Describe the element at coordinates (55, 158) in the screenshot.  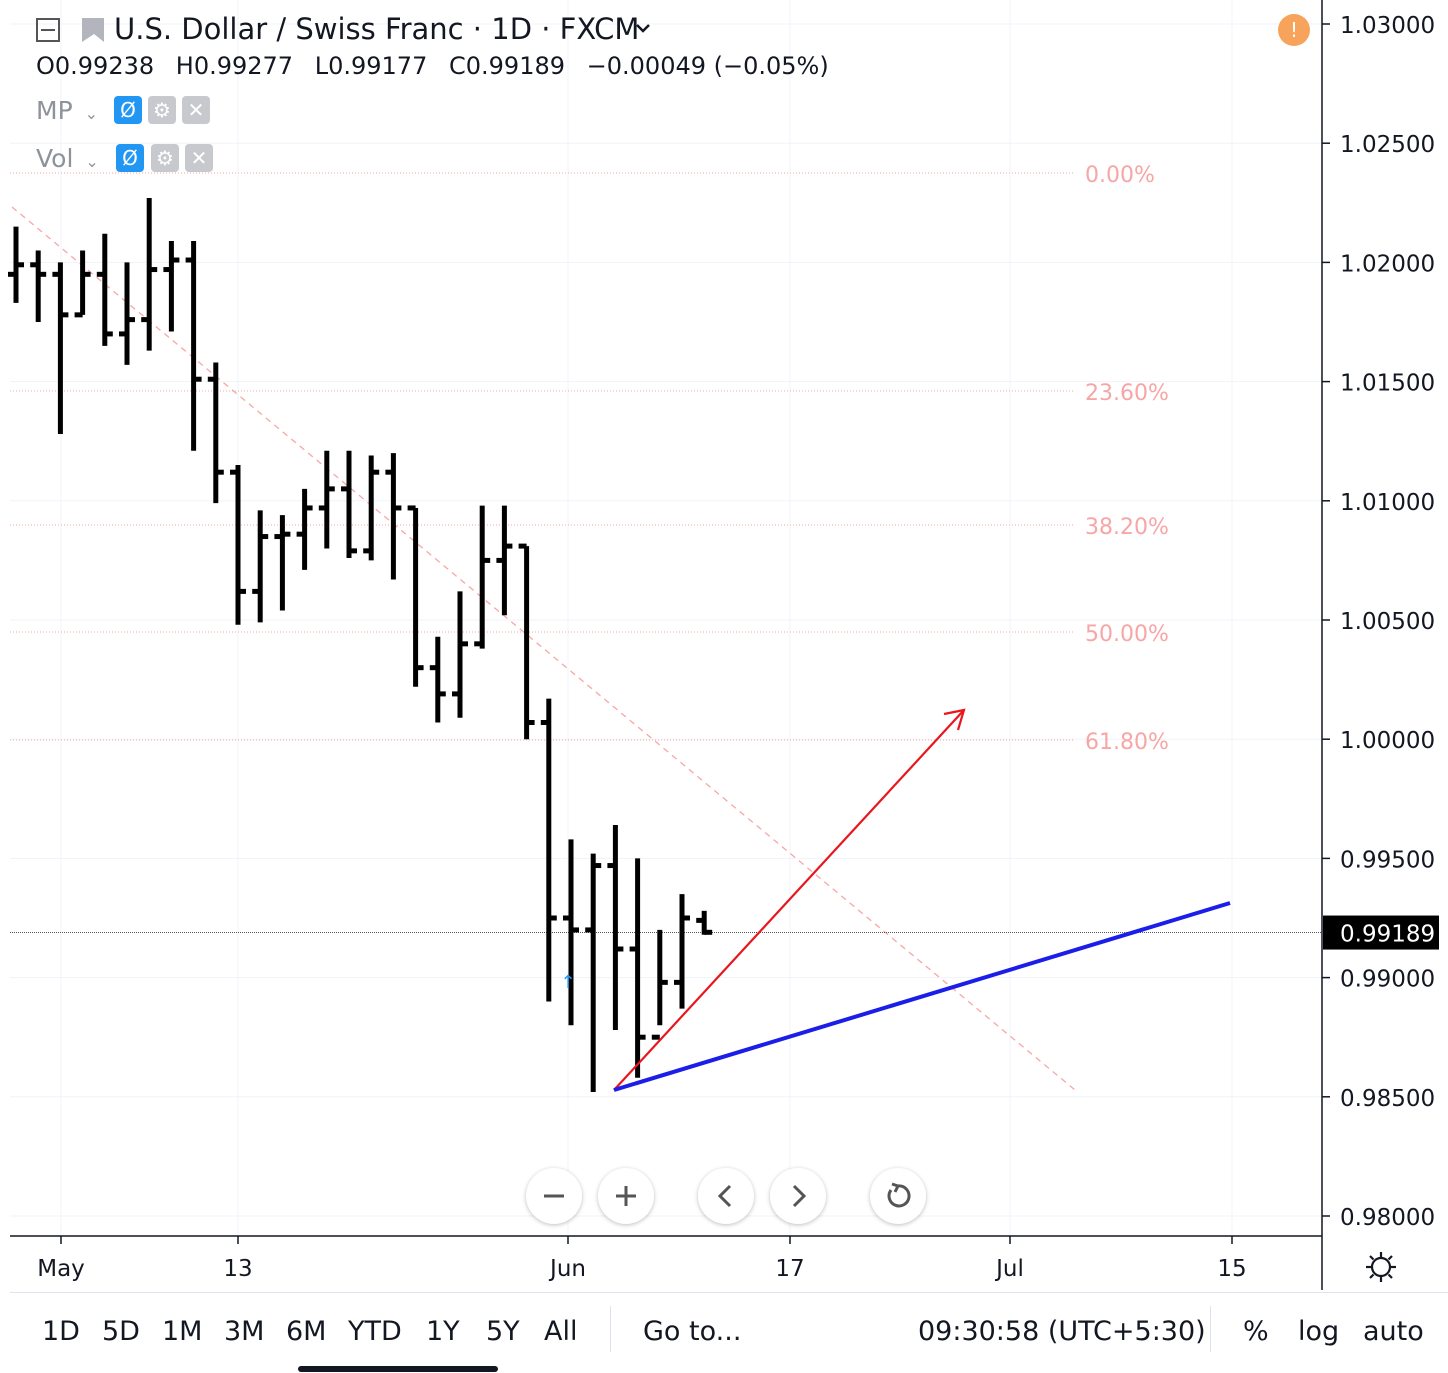
I see `indicator-vol-label: Vol` at that location.